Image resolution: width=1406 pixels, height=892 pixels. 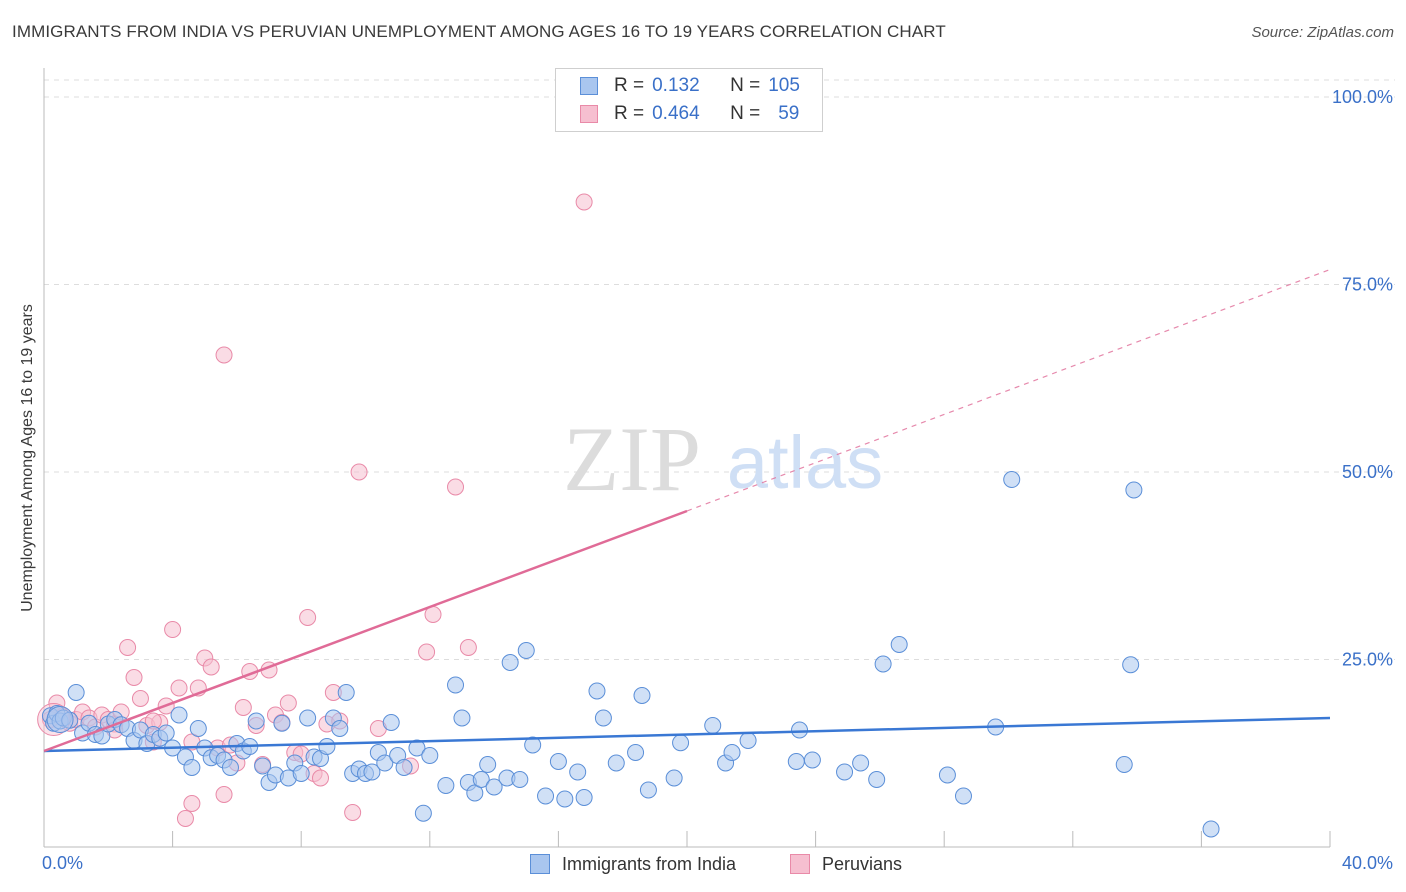 I want to click on india-n-label: N =, so click(x=745, y=85).